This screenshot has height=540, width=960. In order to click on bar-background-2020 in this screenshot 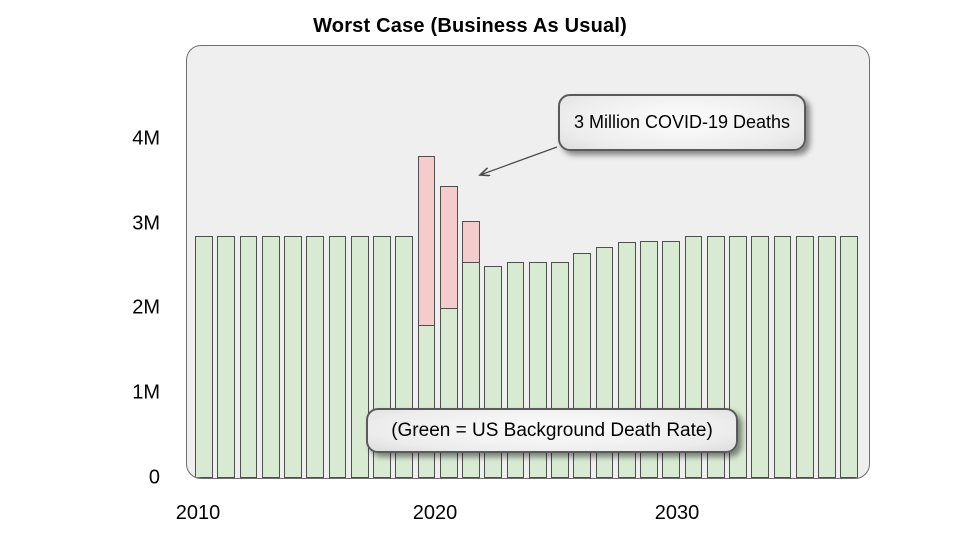, I will do `click(426, 401)`.